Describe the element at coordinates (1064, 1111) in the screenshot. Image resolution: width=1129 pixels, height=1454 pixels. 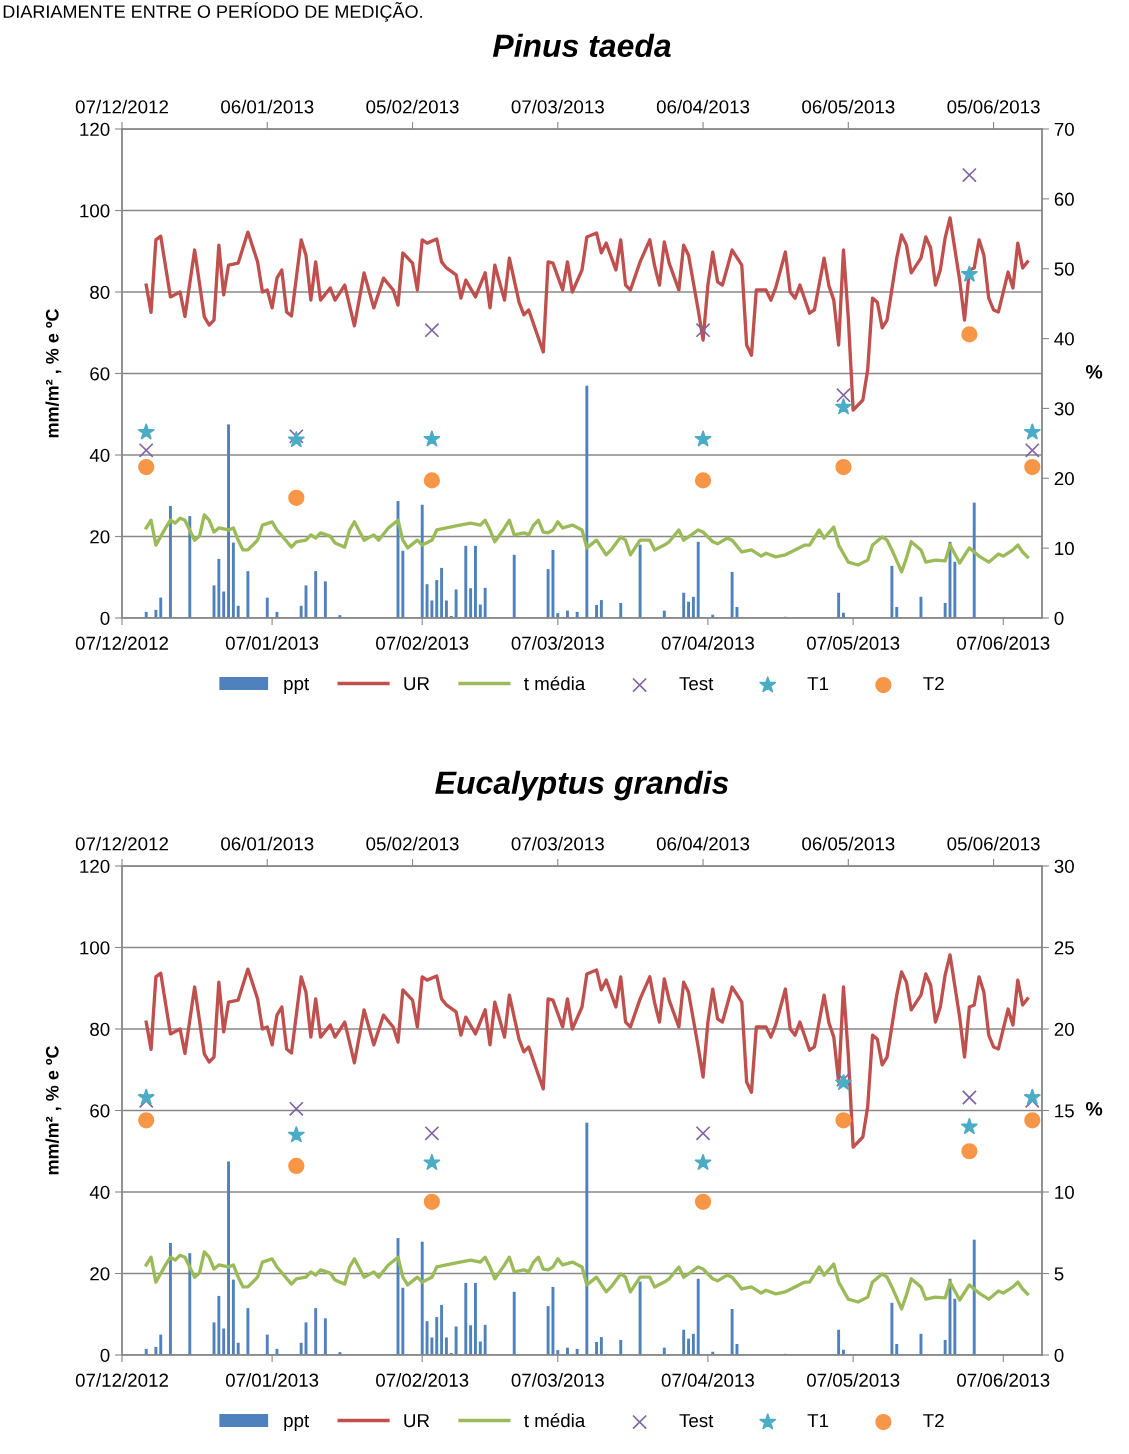
I see `y2-tick-label: 15` at that location.